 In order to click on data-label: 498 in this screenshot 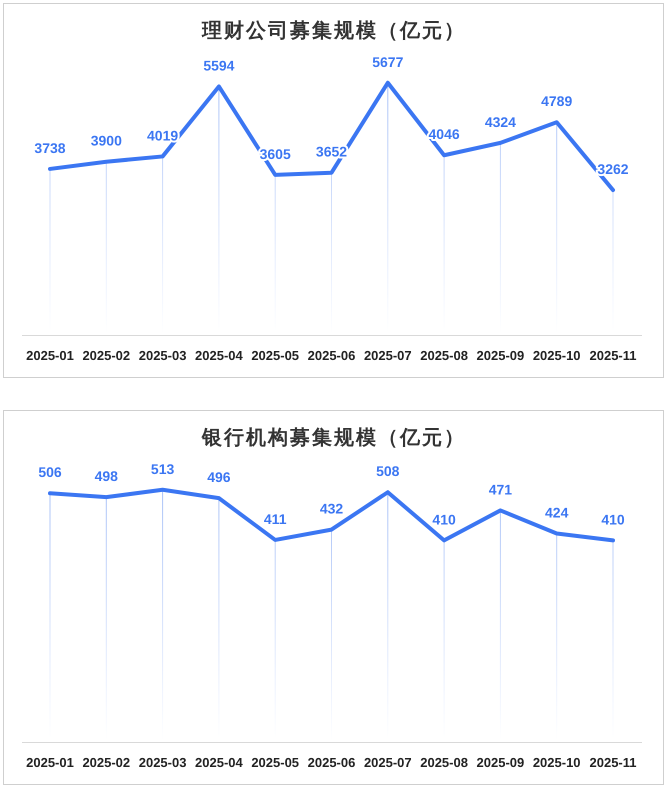, I will do `click(106, 476)`.